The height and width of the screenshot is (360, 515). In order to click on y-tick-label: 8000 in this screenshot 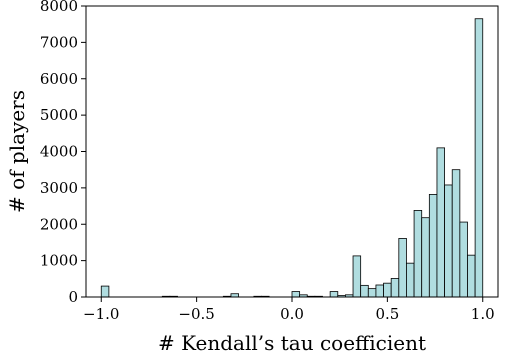, I will do `click(59, 7)`.